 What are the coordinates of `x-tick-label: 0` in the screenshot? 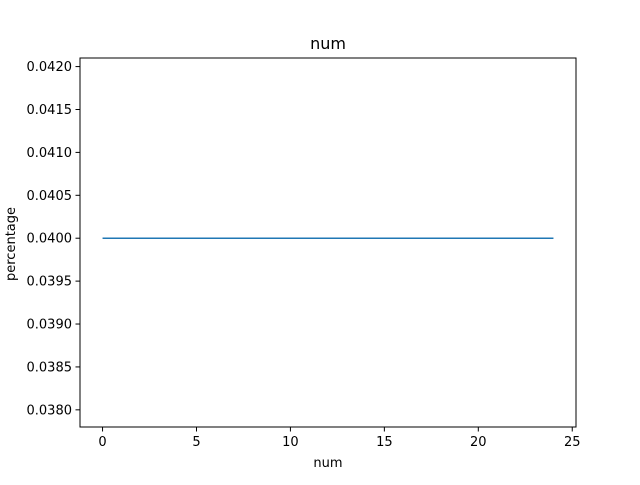 It's located at (102, 442).